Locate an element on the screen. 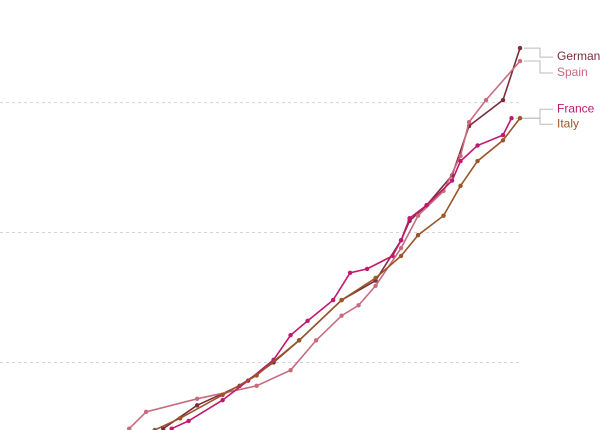 The width and height of the screenshot is (605, 430). series-label: France is located at coordinates (576, 108).